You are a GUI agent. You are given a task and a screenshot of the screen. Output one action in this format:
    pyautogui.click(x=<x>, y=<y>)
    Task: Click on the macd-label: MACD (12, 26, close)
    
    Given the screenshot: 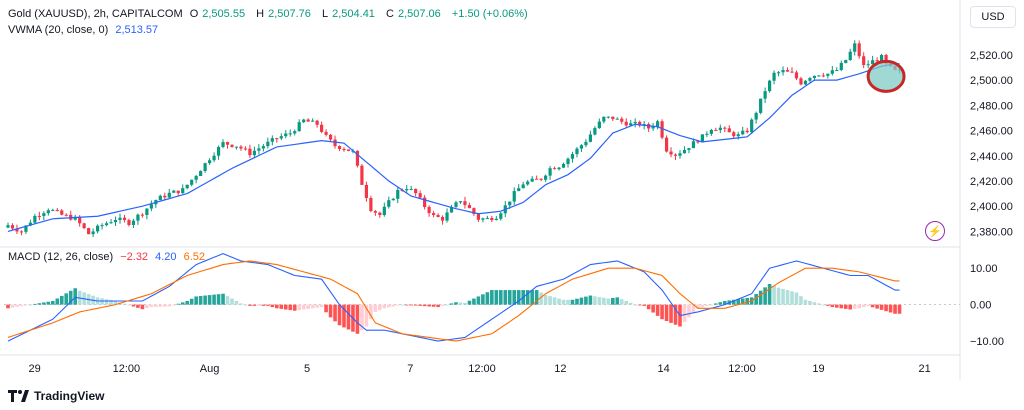 What is the action you would take?
    pyautogui.click(x=61, y=257)
    